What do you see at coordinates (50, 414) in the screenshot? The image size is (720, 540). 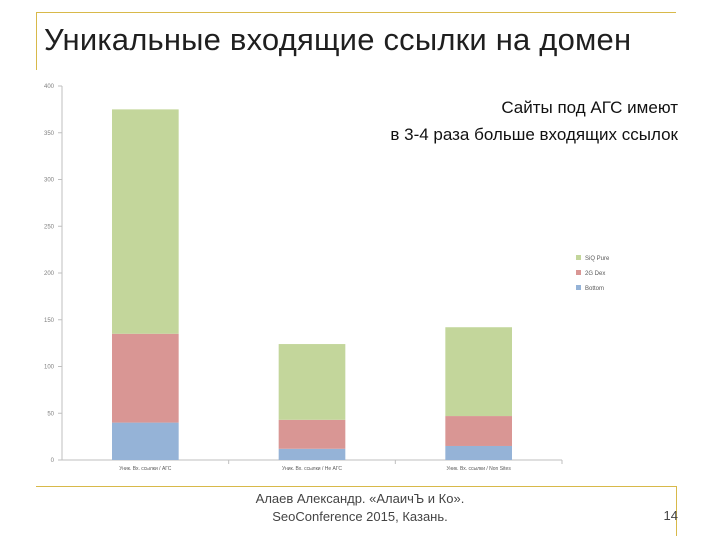 I see `y-tick-label: 50` at bounding box center [50, 414].